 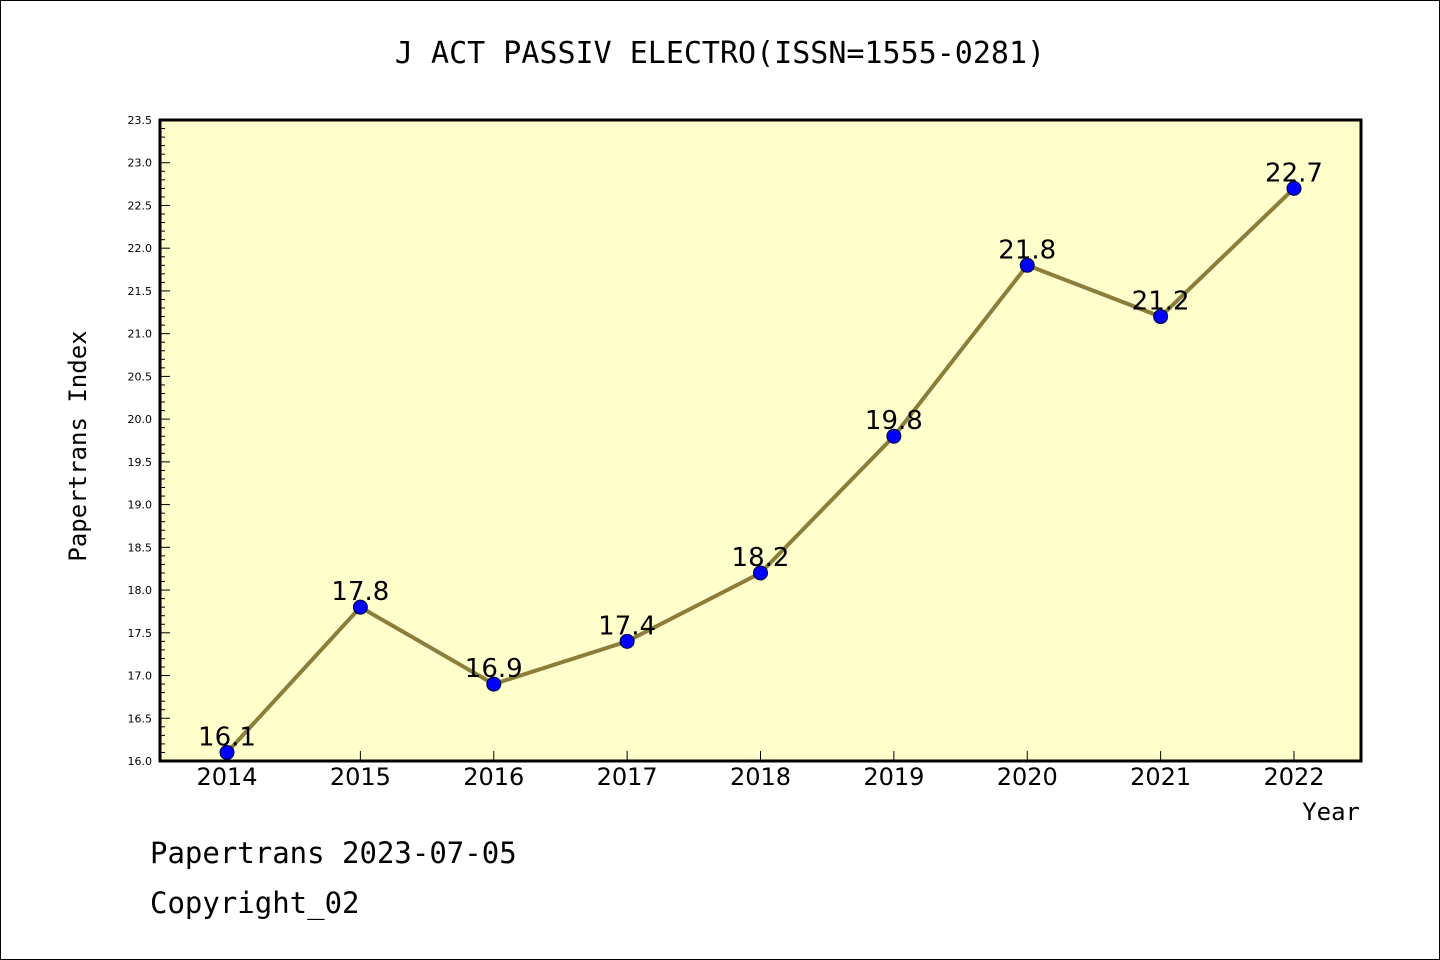 I want to click on x-tick-label: 2014, so click(x=226, y=777).